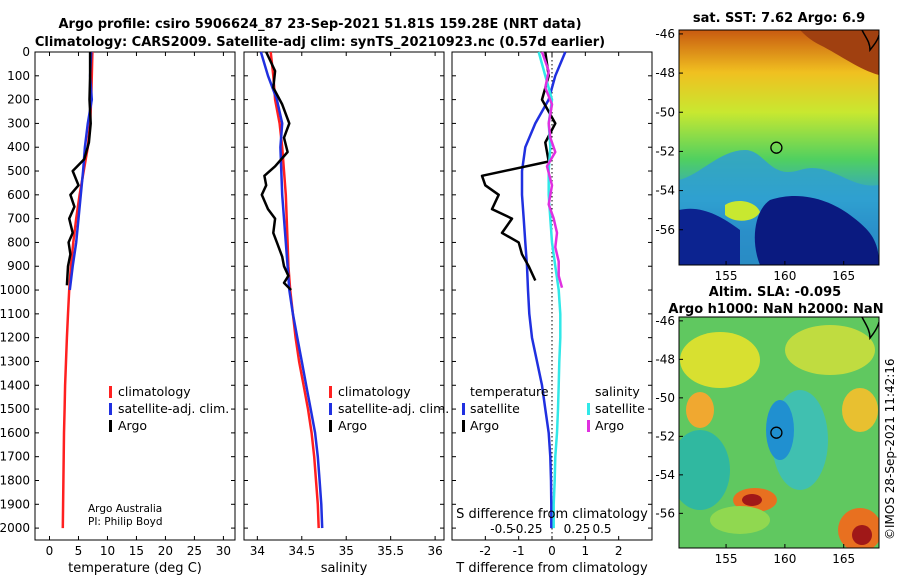 Image resolution: width=900 pixels, height=580 pixels. Describe the element at coordinates (839, 52) in the screenshot. I see `sst-warm-corner` at that location.